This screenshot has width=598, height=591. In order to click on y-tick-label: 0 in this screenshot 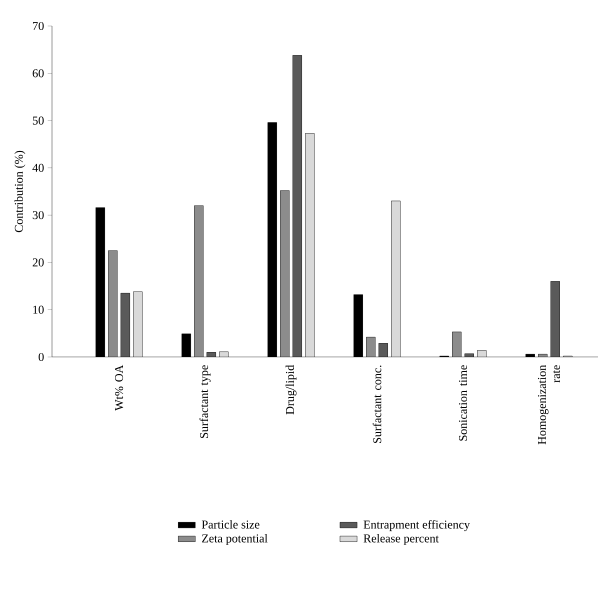, I will do `click(41, 357)`.